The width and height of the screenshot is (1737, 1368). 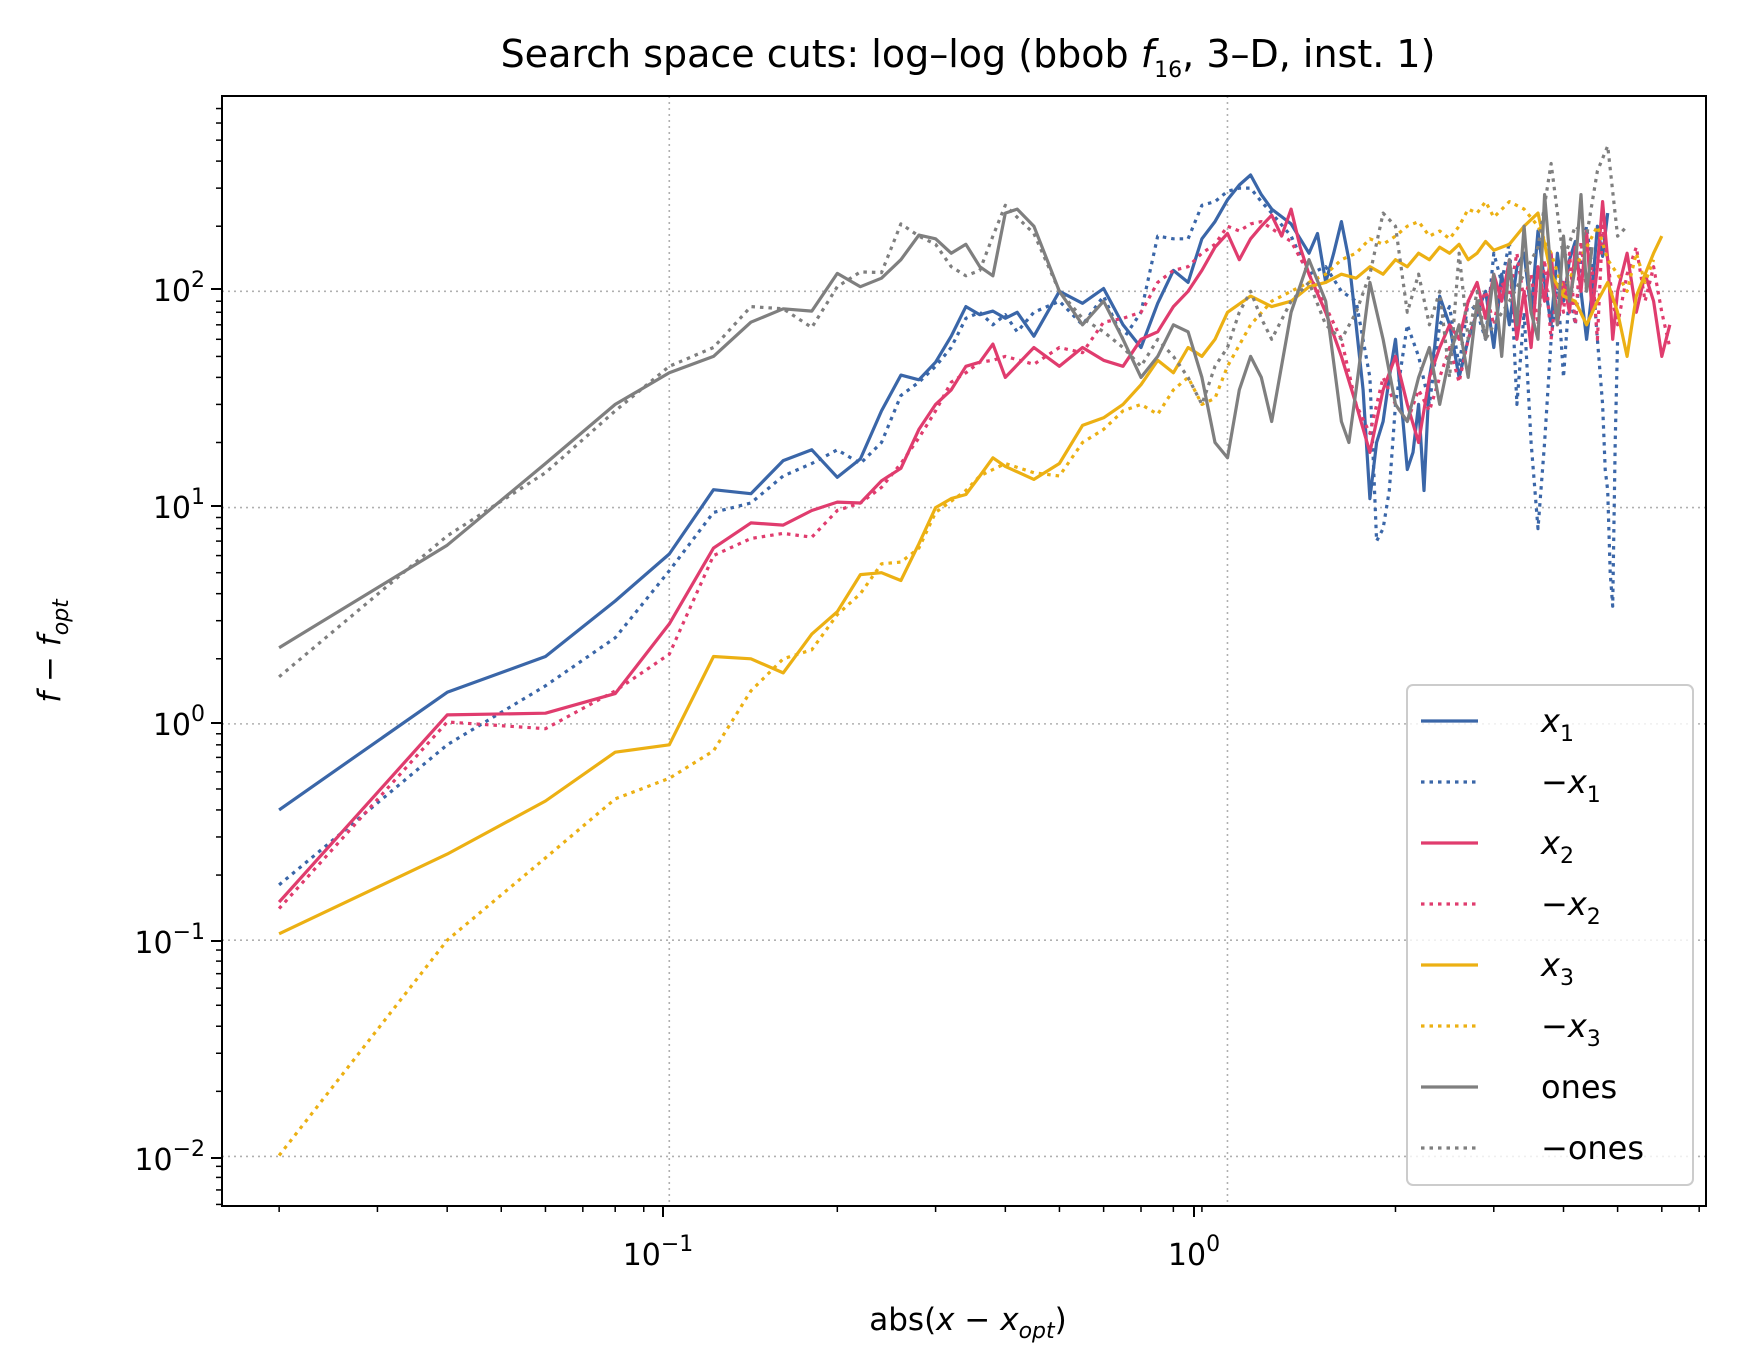 I want to click on x-tick-label: 10⁻¹, so click(x=658, y=1252).